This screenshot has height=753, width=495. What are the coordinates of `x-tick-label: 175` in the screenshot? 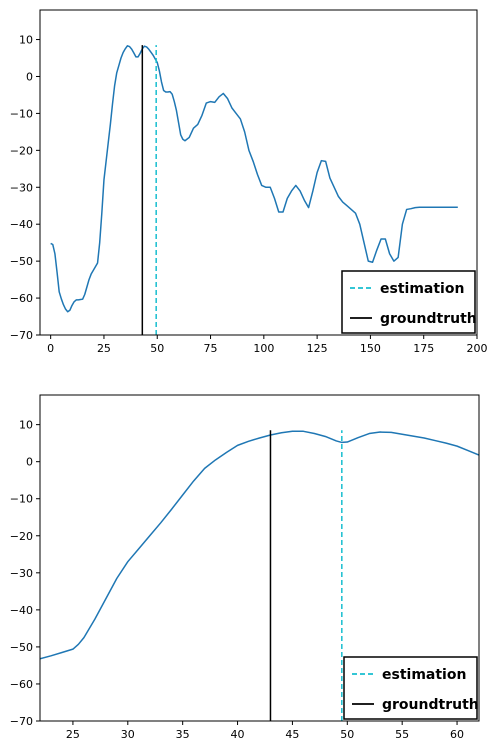 It's located at (423, 348).